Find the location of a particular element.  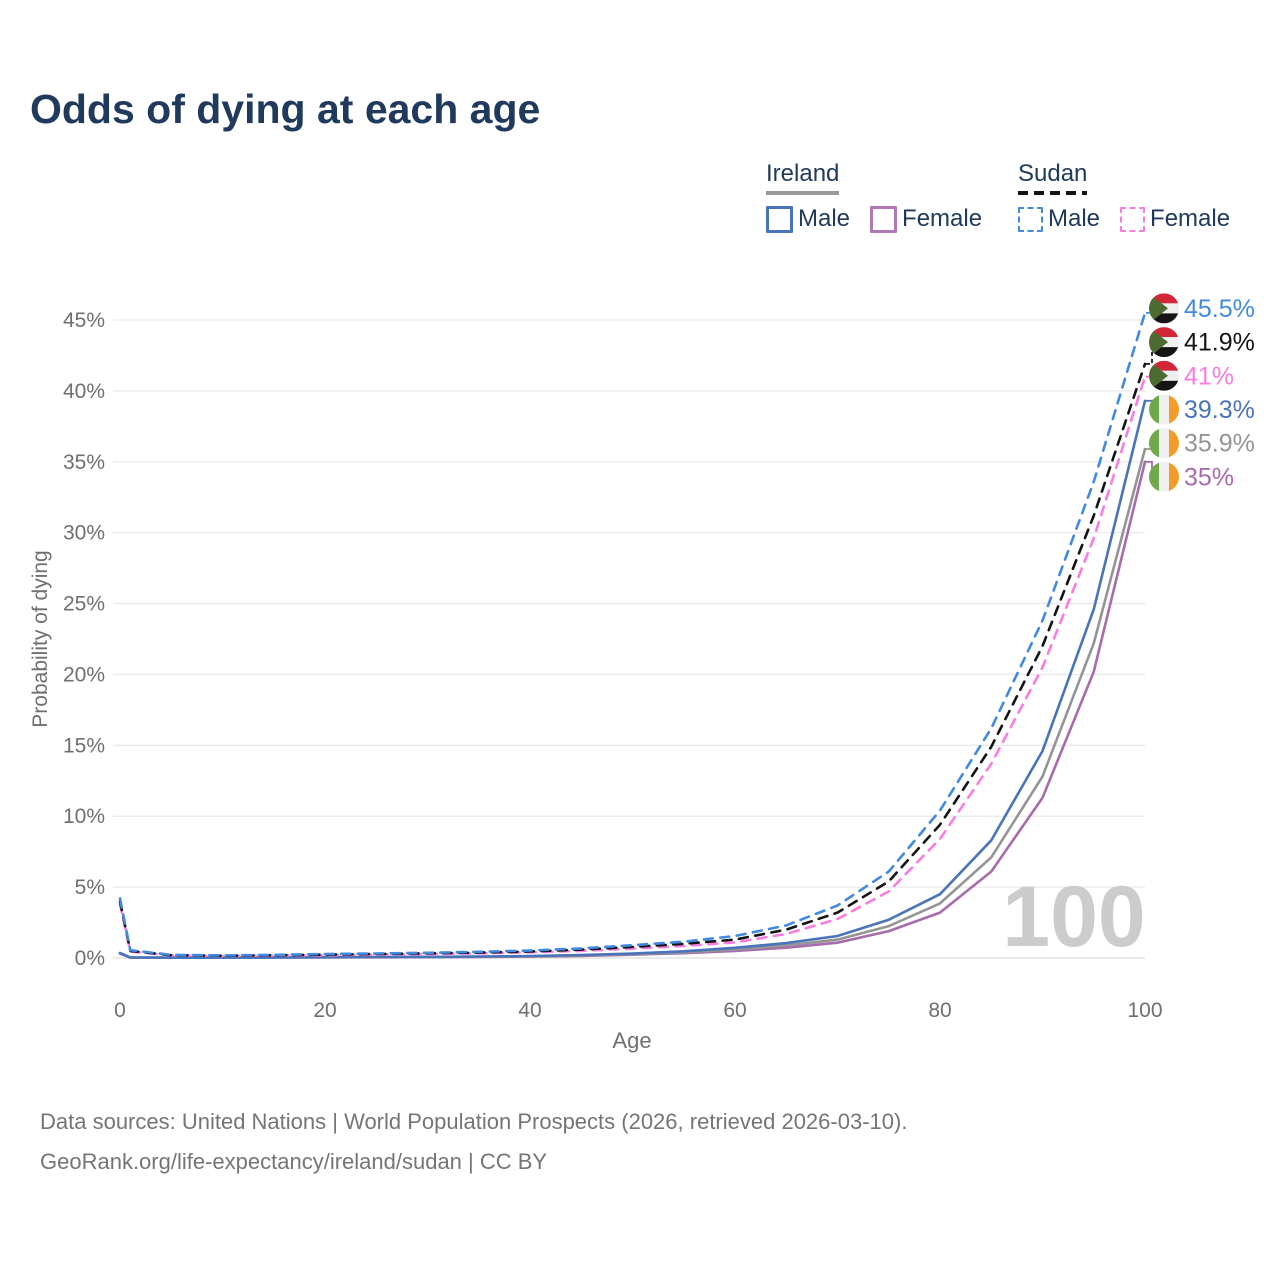

legend-group-sudan: Sudan Male Female is located at coordinates (1134, 196).